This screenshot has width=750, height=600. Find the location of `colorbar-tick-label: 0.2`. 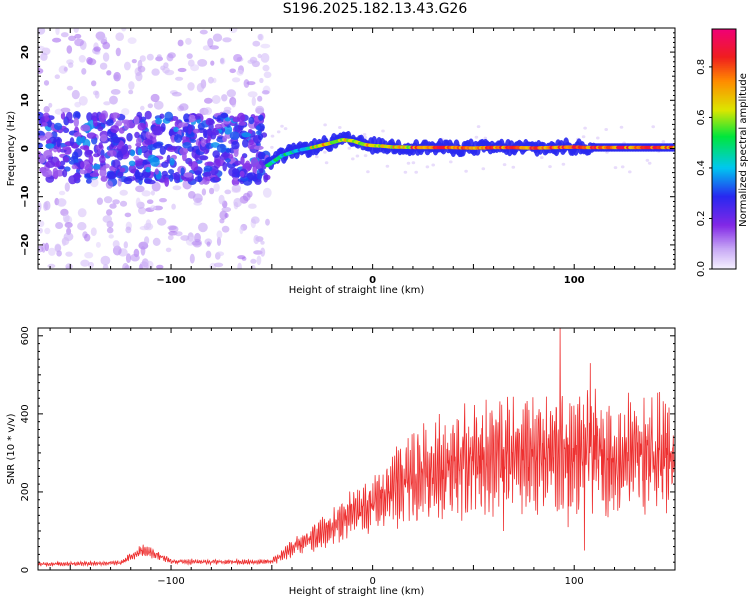

colorbar-tick-label: 0.2 is located at coordinates (701, 219).